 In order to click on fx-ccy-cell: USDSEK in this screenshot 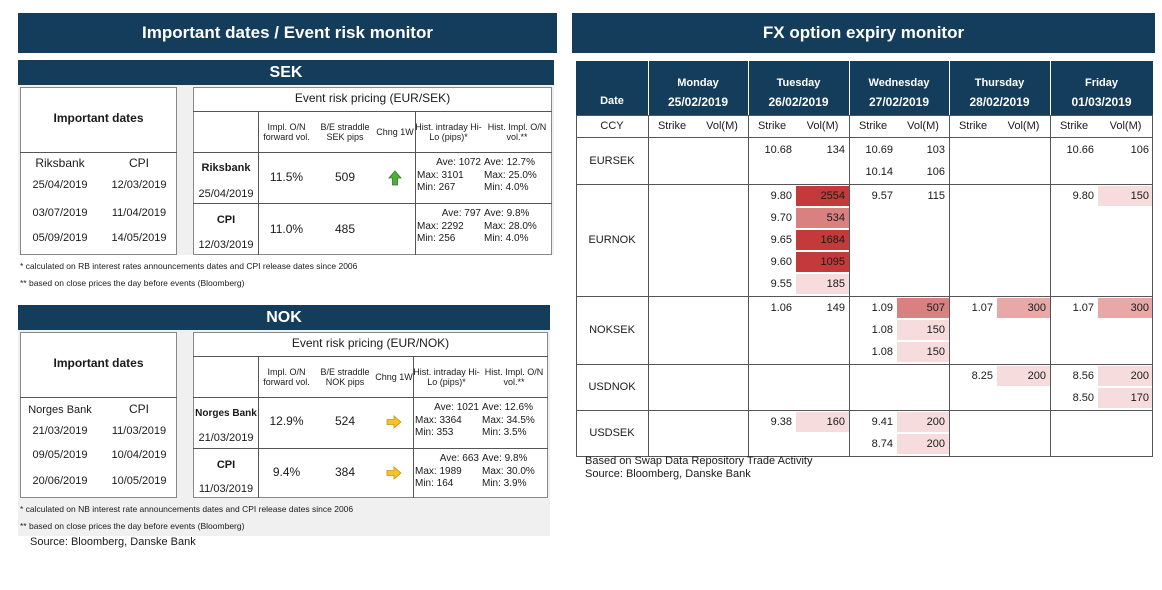, I will do `click(612, 432)`.